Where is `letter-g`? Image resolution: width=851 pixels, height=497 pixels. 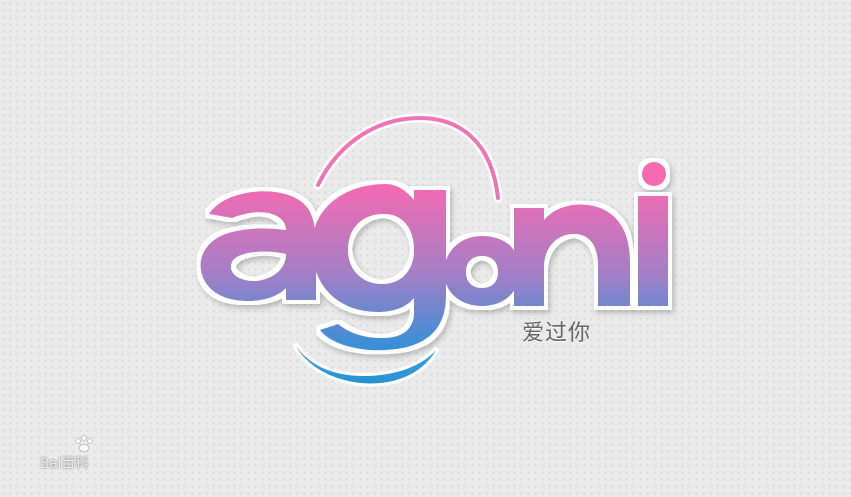
letter-g is located at coordinates (378, 267).